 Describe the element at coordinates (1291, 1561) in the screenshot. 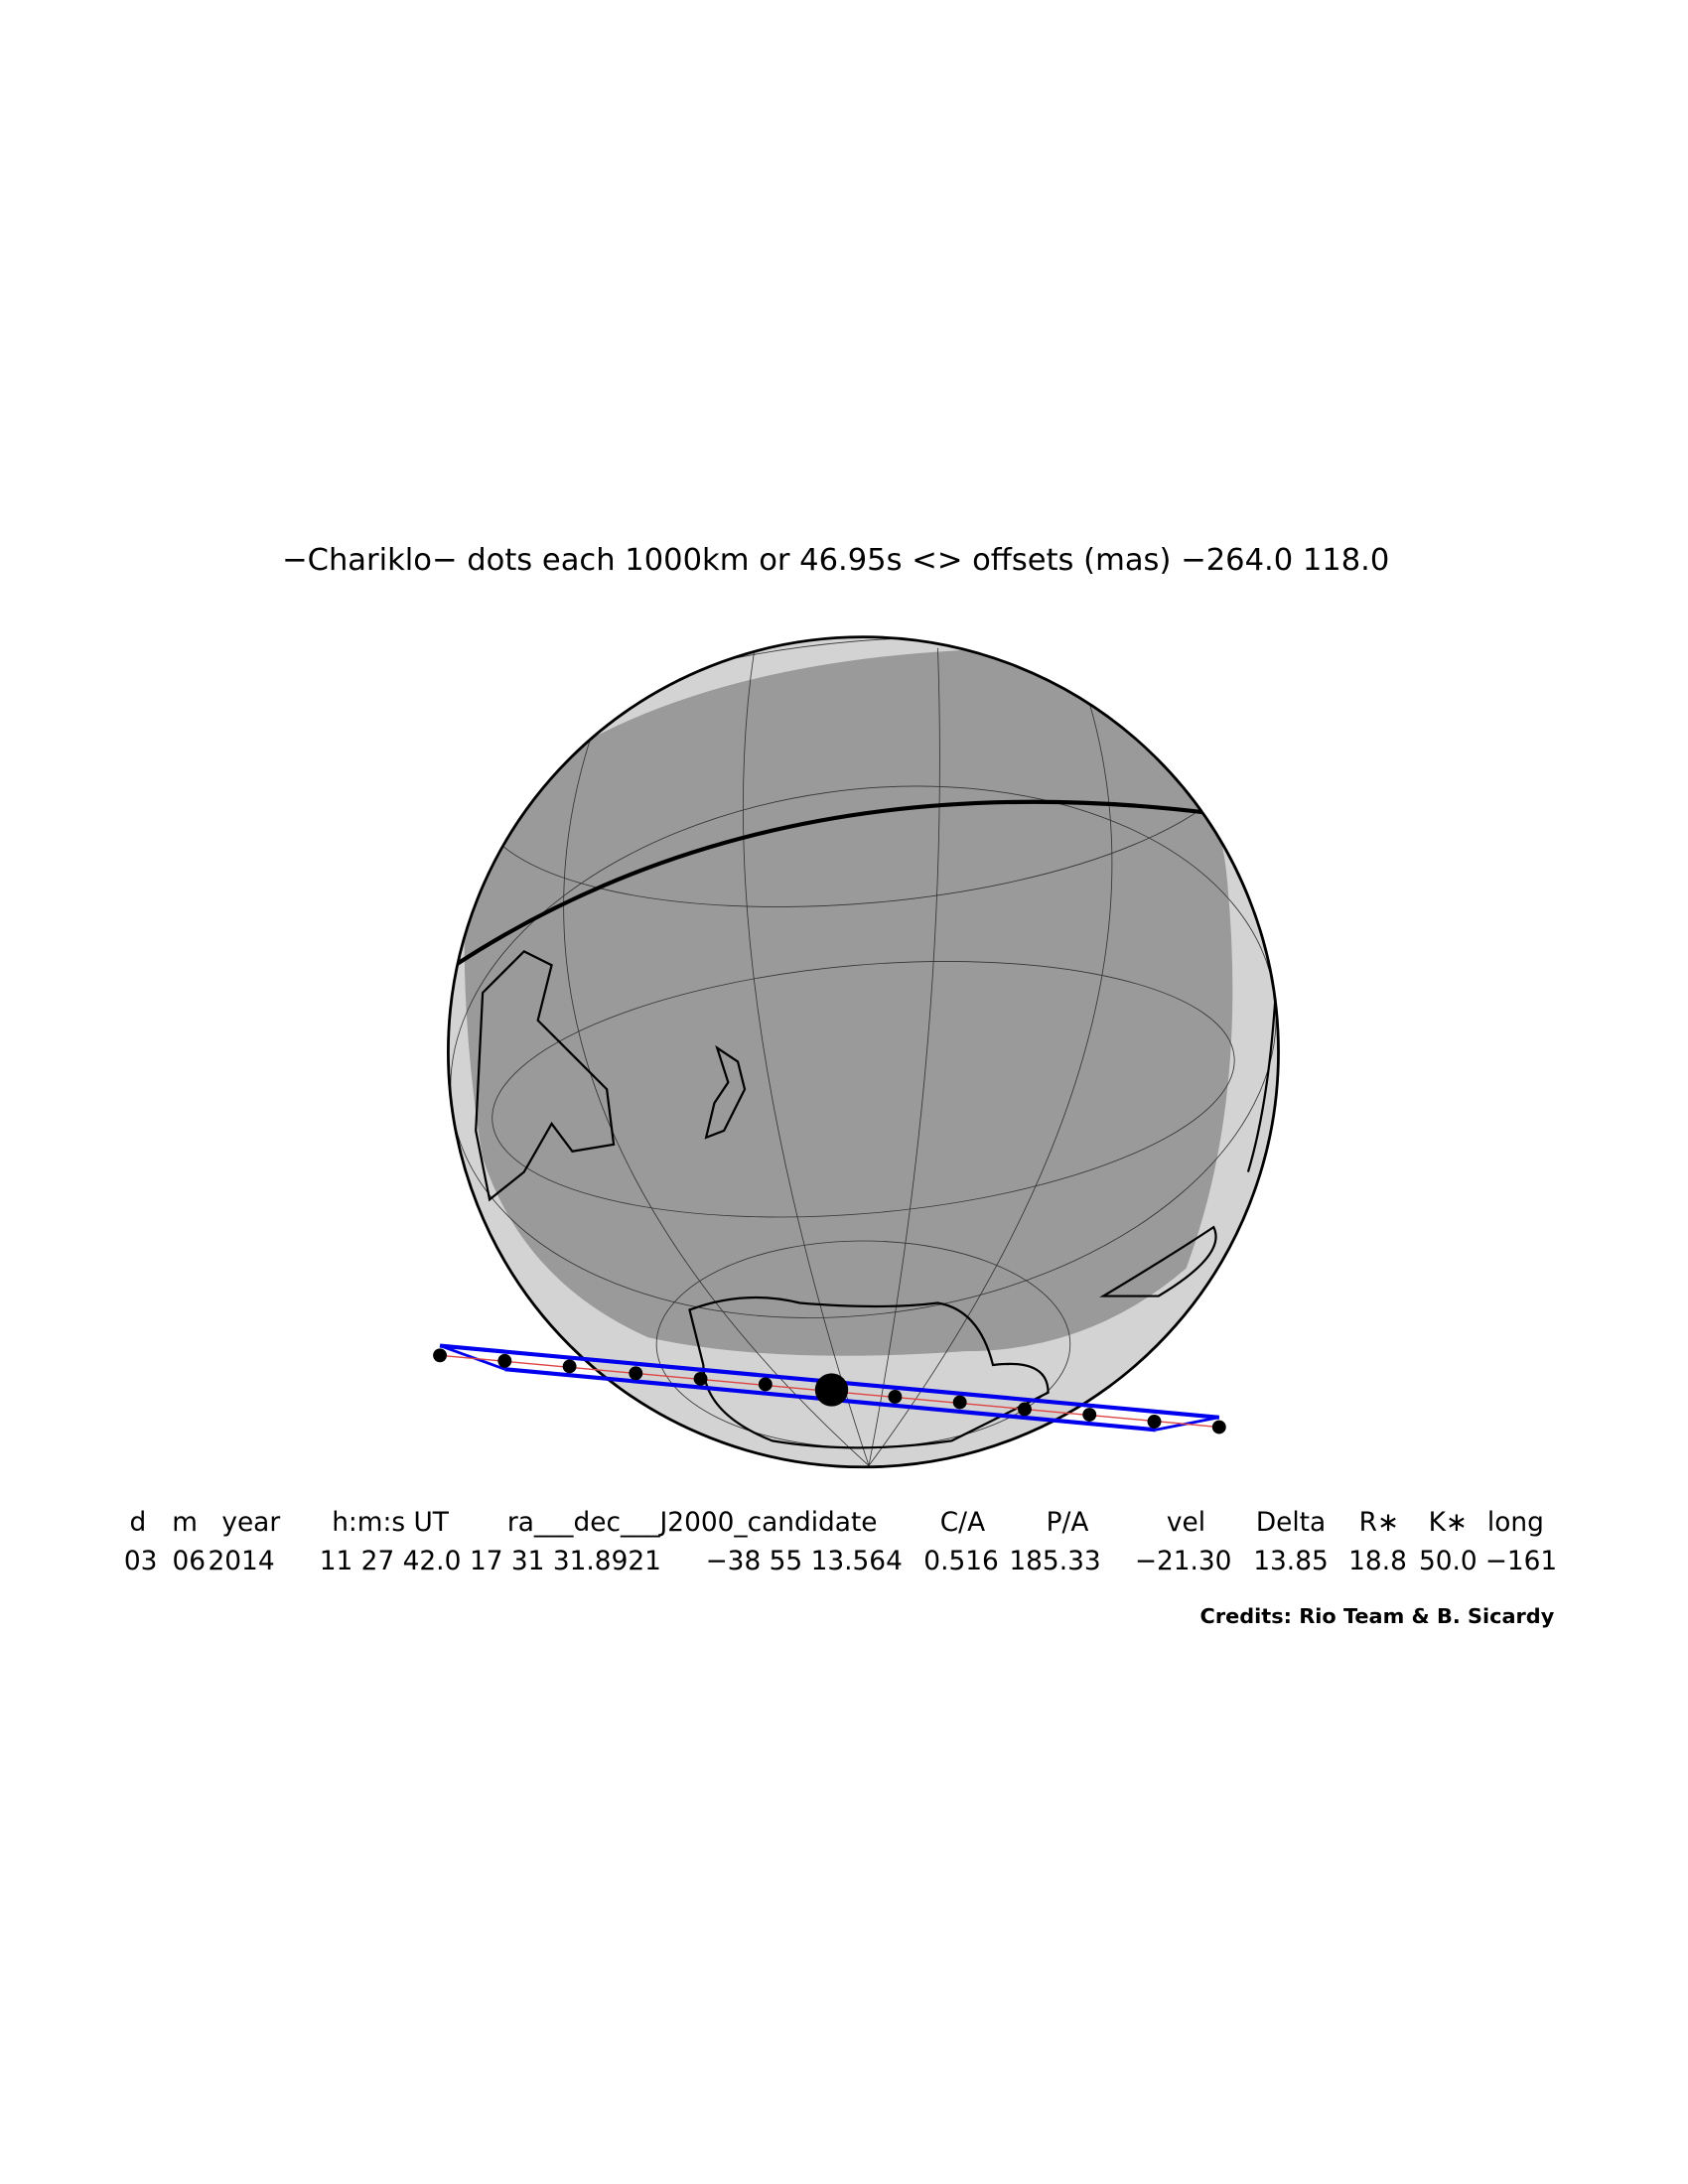

I see `table-cell: 13.85` at that location.